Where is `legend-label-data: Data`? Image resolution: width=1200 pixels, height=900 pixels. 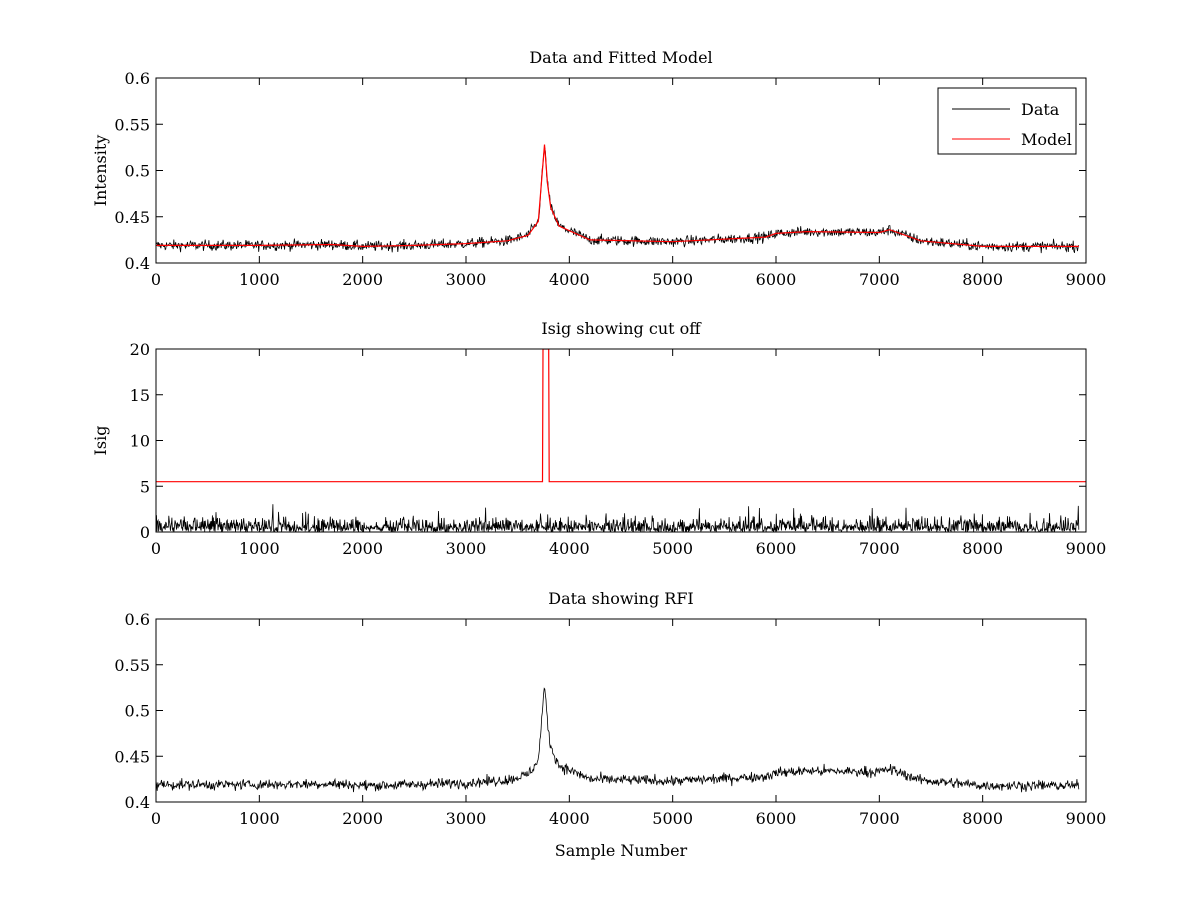
legend-label-data: Data is located at coordinates (1040, 109).